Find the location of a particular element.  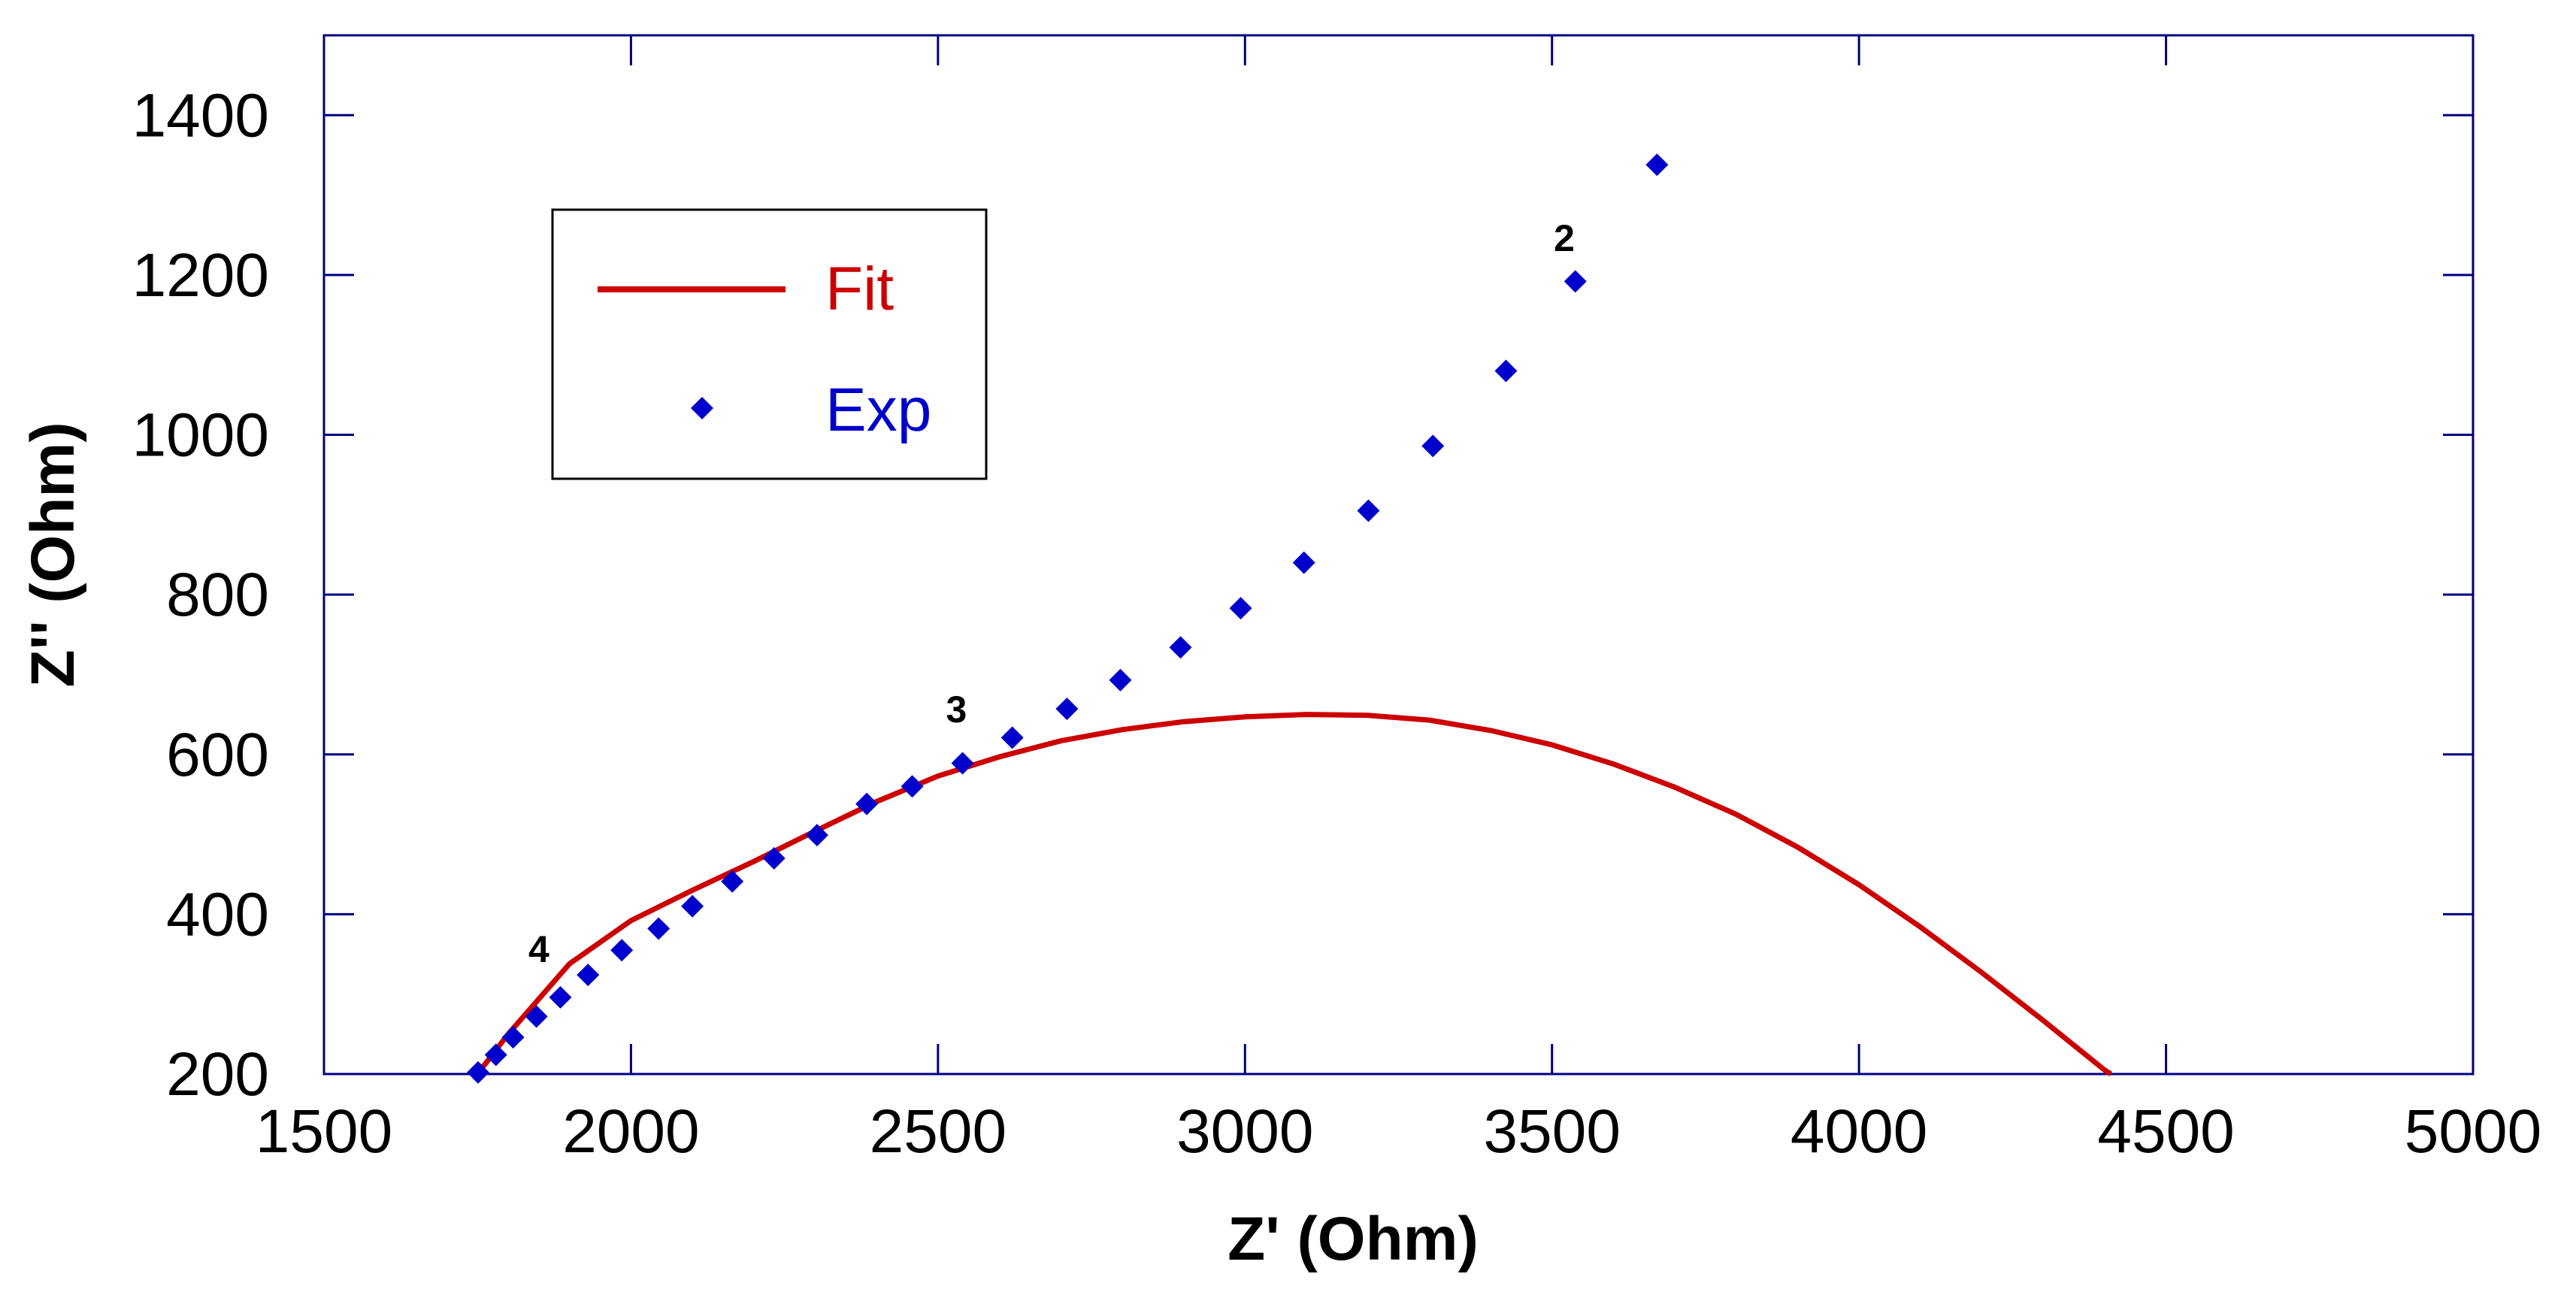

x-tick-label: 5000 is located at coordinates (2473, 1131).